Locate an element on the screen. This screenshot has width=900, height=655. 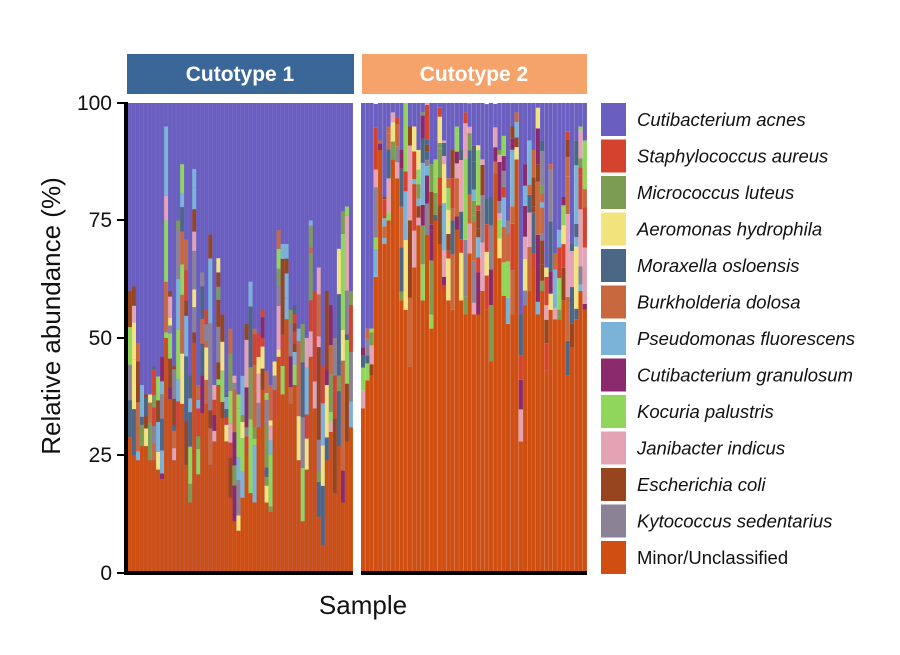
legend-label: Escherichia coli is located at coordinates (701, 484).